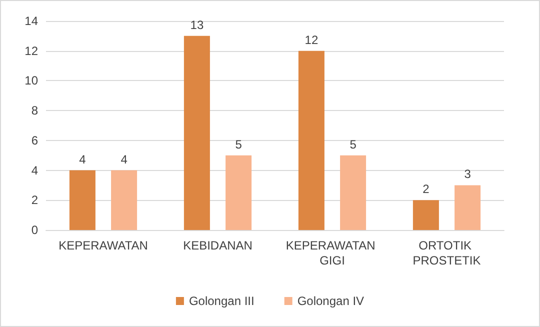 The image size is (540, 327). I want to click on data-label: 2, so click(426, 189).